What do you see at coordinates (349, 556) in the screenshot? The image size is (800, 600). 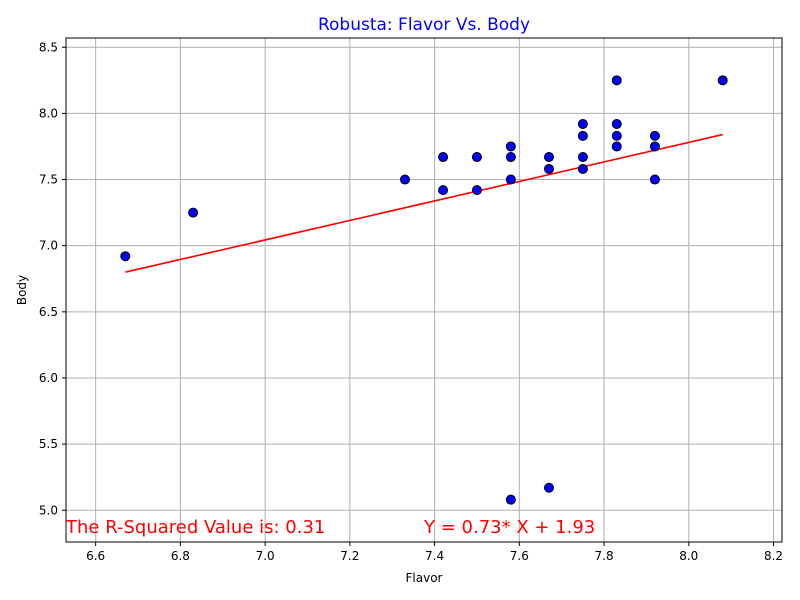 I see `x-tick-label: 7.2` at bounding box center [349, 556].